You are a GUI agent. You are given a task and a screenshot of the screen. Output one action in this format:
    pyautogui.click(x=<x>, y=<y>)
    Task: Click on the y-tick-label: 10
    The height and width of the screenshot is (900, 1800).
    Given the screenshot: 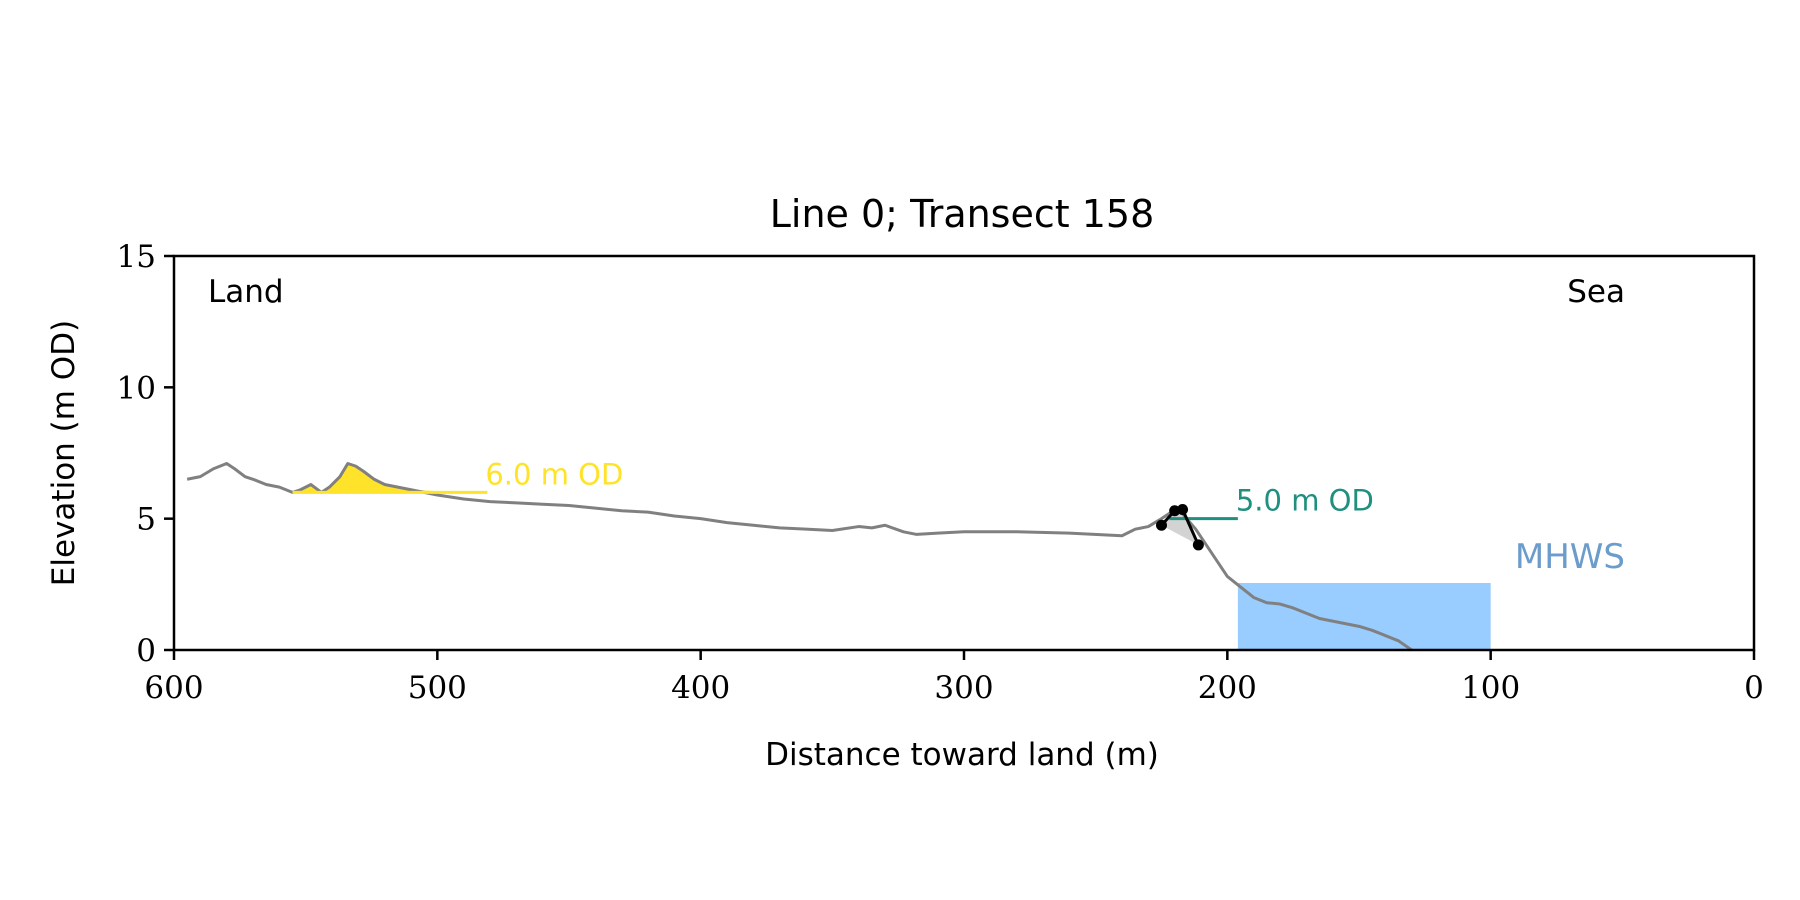 What is the action you would take?
    pyautogui.click(x=136, y=388)
    